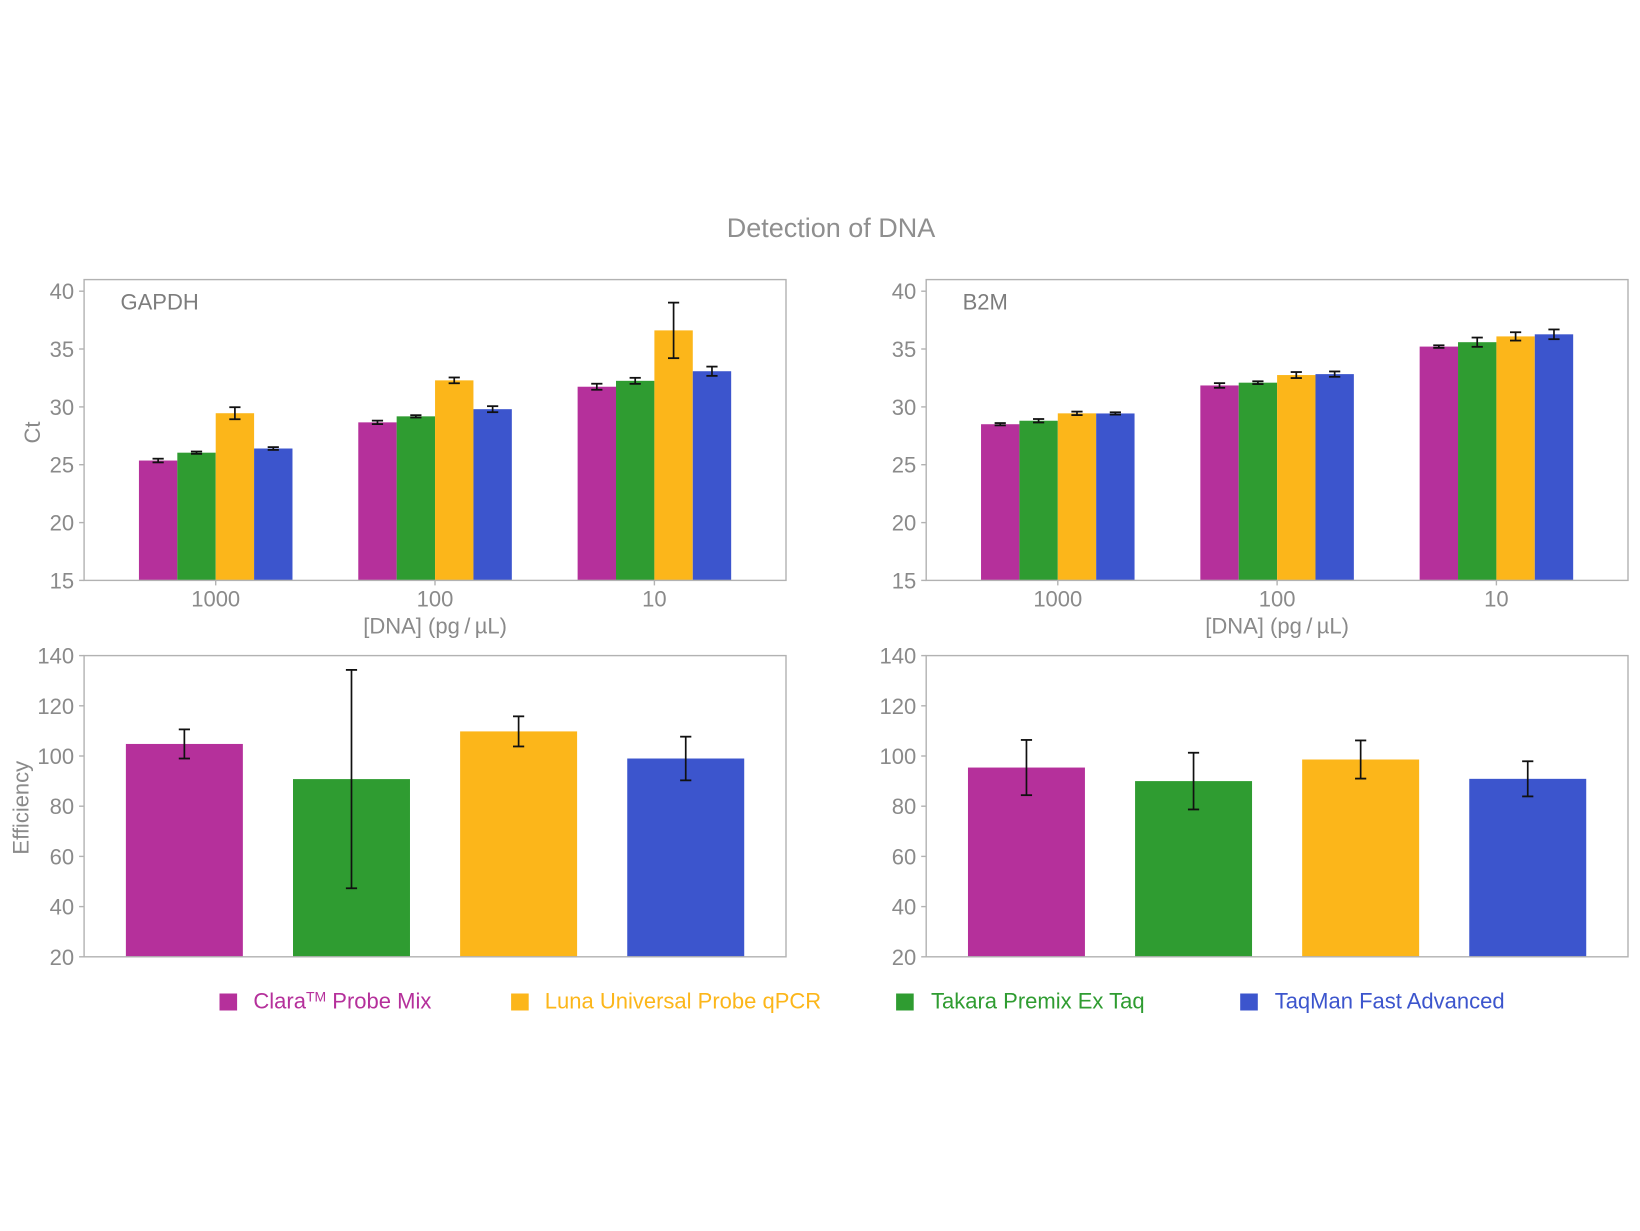 Image resolution: width=1640 pixels, height=1231 pixels. What do you see at coordinates (683, 1001) in the screenshot?
I see `svg-text: Luna Universal Probe qPCR` at bounding box center [683, 1001].